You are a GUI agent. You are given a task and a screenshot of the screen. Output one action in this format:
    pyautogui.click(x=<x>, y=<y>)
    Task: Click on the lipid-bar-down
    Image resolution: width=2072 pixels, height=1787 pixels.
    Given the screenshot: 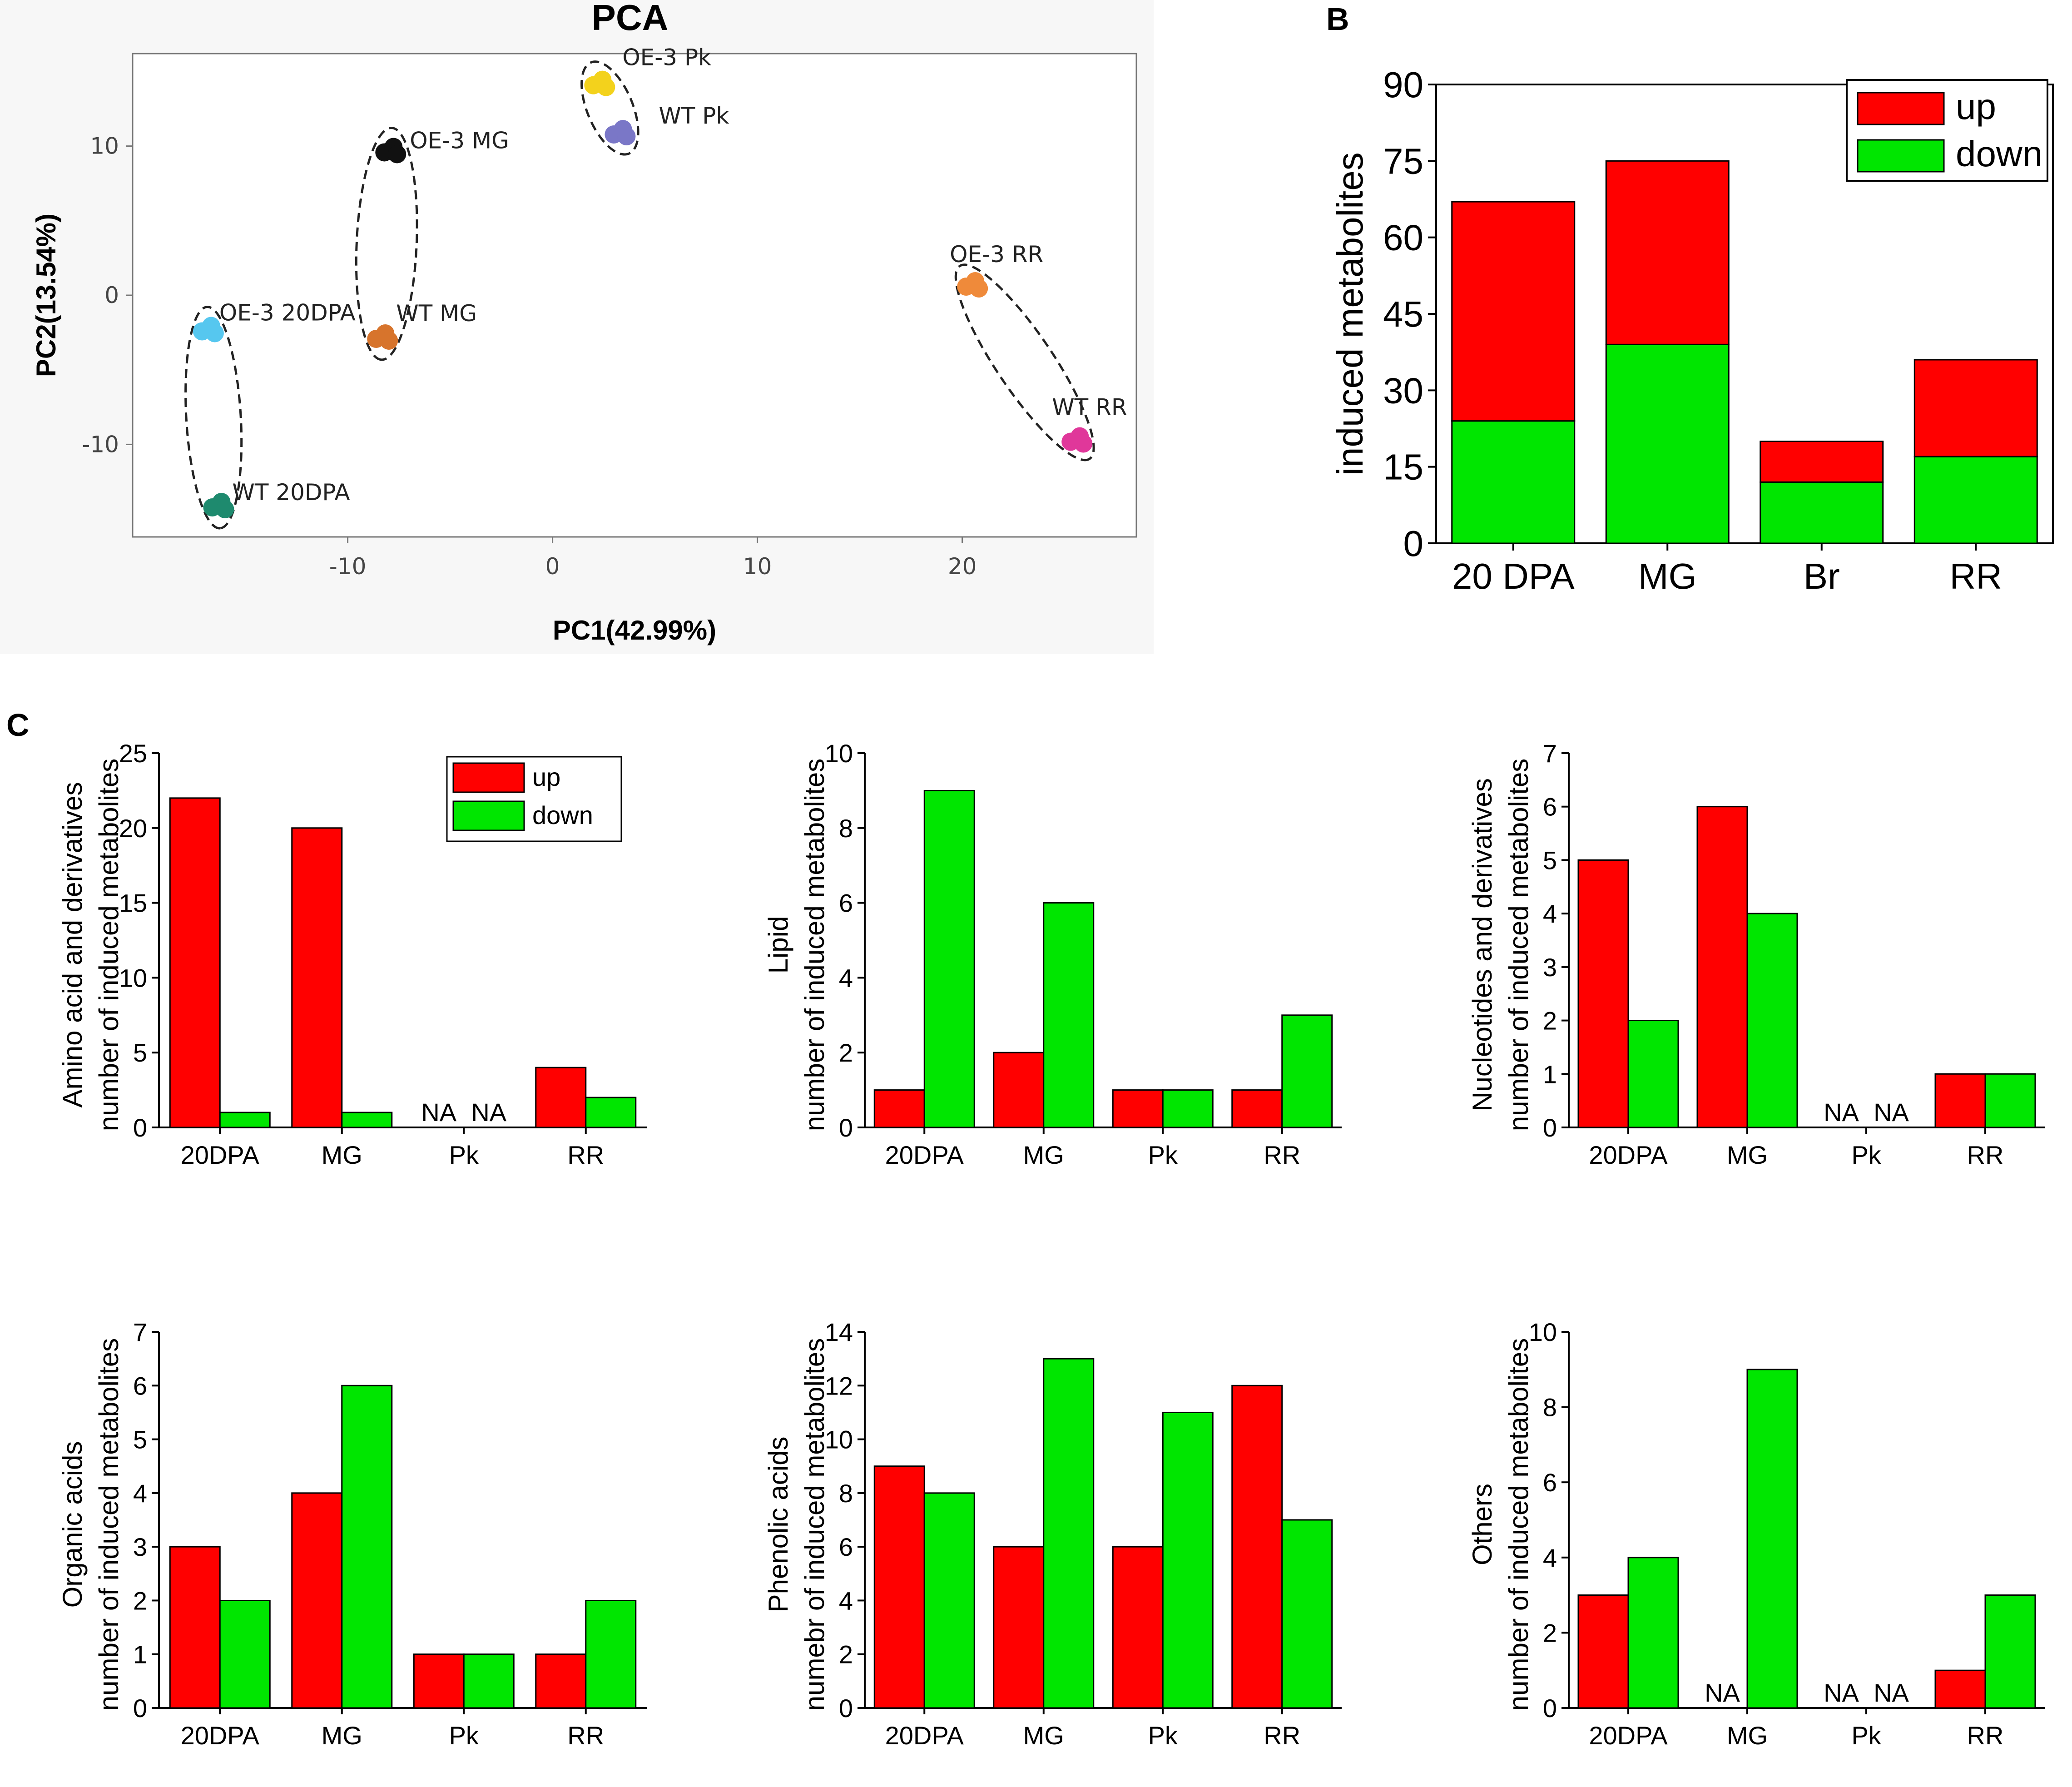 What is the action you would take?
    pyautogui.click(x=1307, y=1071)
    